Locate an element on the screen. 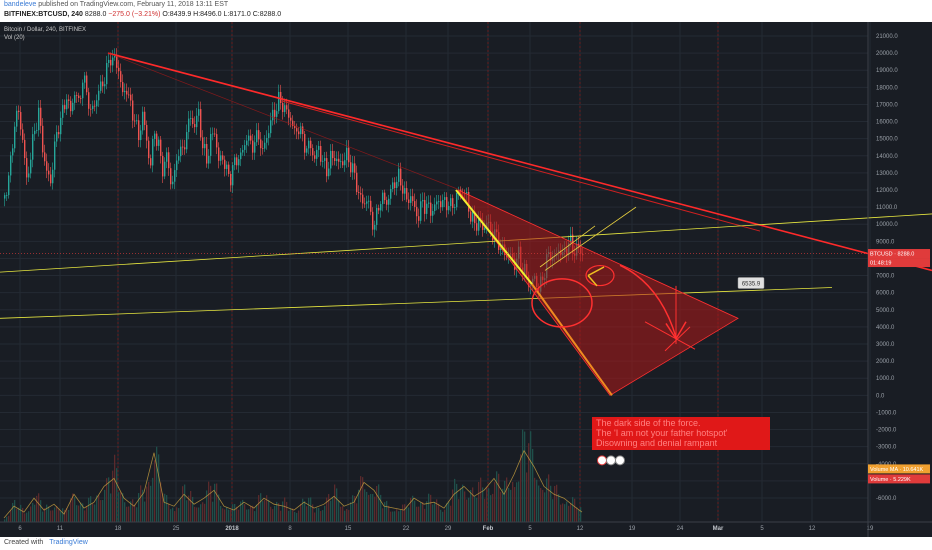 The image size is (932, 550). y-tick-label: 10000.0 is located at coordinates (887, 225).